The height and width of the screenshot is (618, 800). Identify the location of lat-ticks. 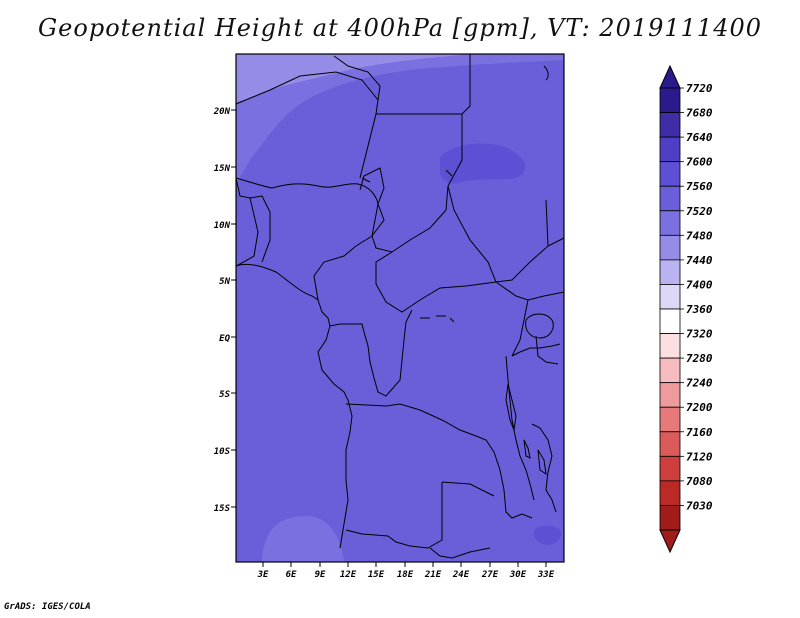
(233, 308).